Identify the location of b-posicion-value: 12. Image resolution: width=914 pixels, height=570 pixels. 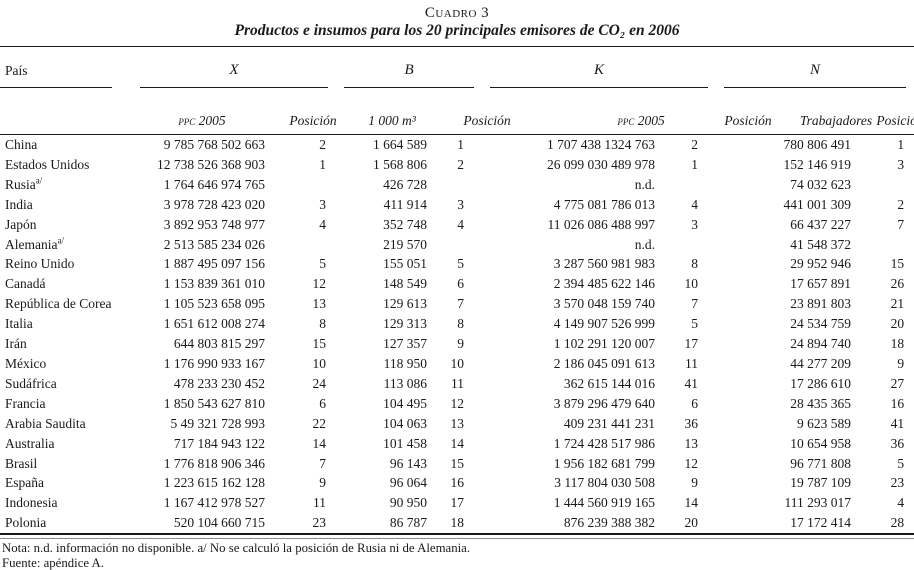
(457, 403).